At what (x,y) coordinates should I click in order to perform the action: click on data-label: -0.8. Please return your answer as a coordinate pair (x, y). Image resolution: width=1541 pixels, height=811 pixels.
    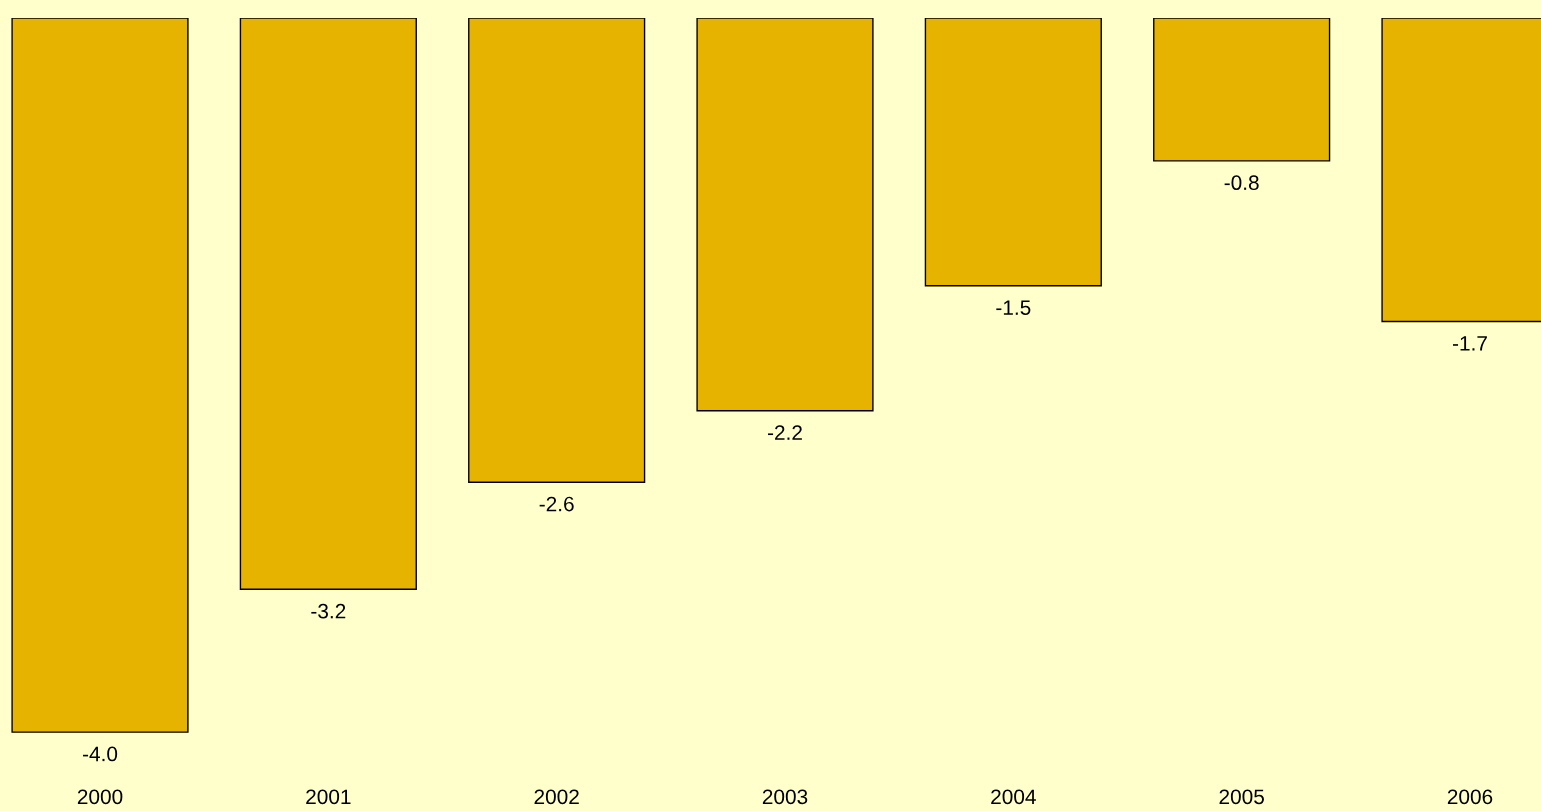
    Looking at the image, I should click on (1241, 183).